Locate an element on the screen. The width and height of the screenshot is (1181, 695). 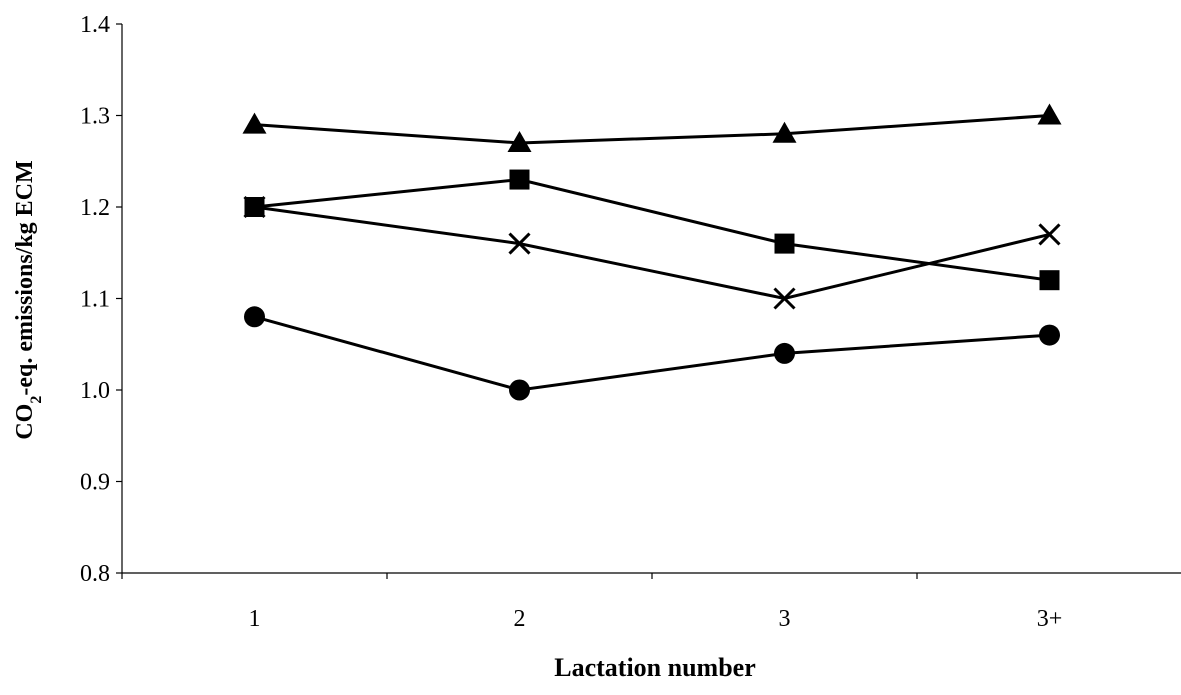
series-triangle is located at coordinates (652, 127).